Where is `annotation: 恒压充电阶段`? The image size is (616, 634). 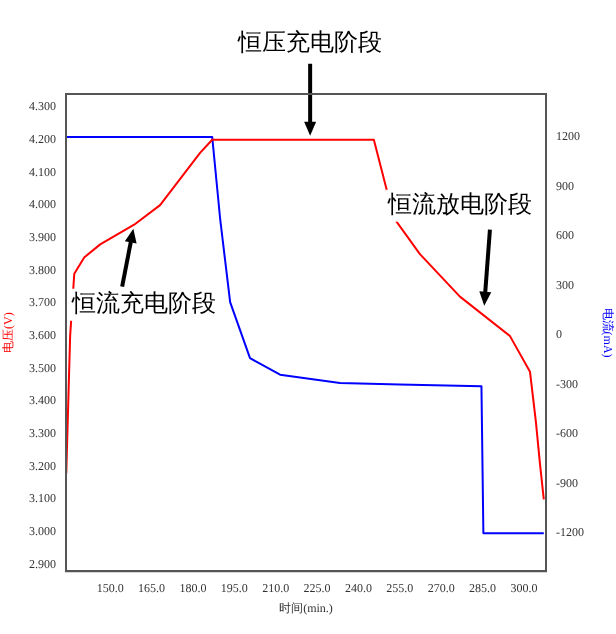
annotation: 恒压充电阶段 is located at coordinates (309, 42).